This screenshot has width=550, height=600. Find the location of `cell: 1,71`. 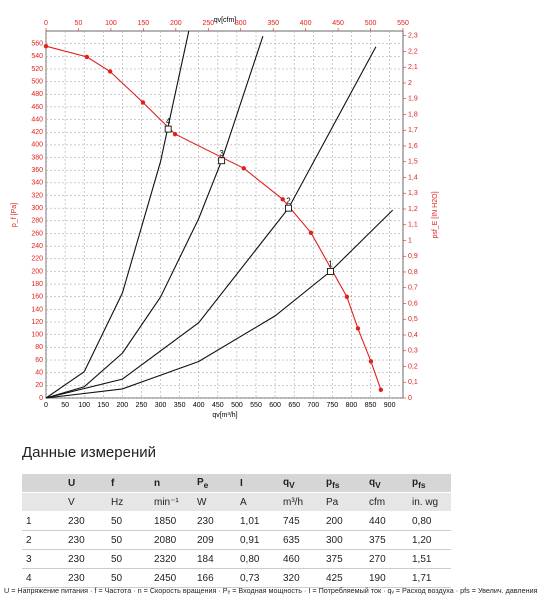

cell: 1,71 is located at coordinates (429, 578).